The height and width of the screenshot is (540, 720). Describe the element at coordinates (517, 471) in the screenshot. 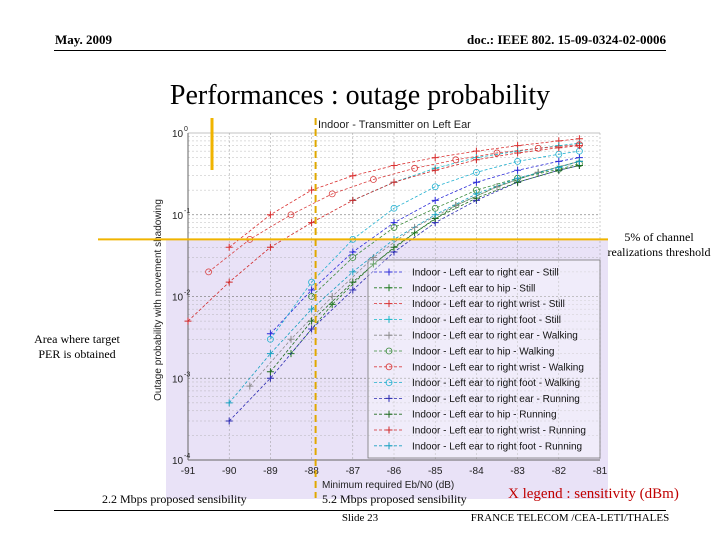

I see `x-tick-label: -83` at that location.